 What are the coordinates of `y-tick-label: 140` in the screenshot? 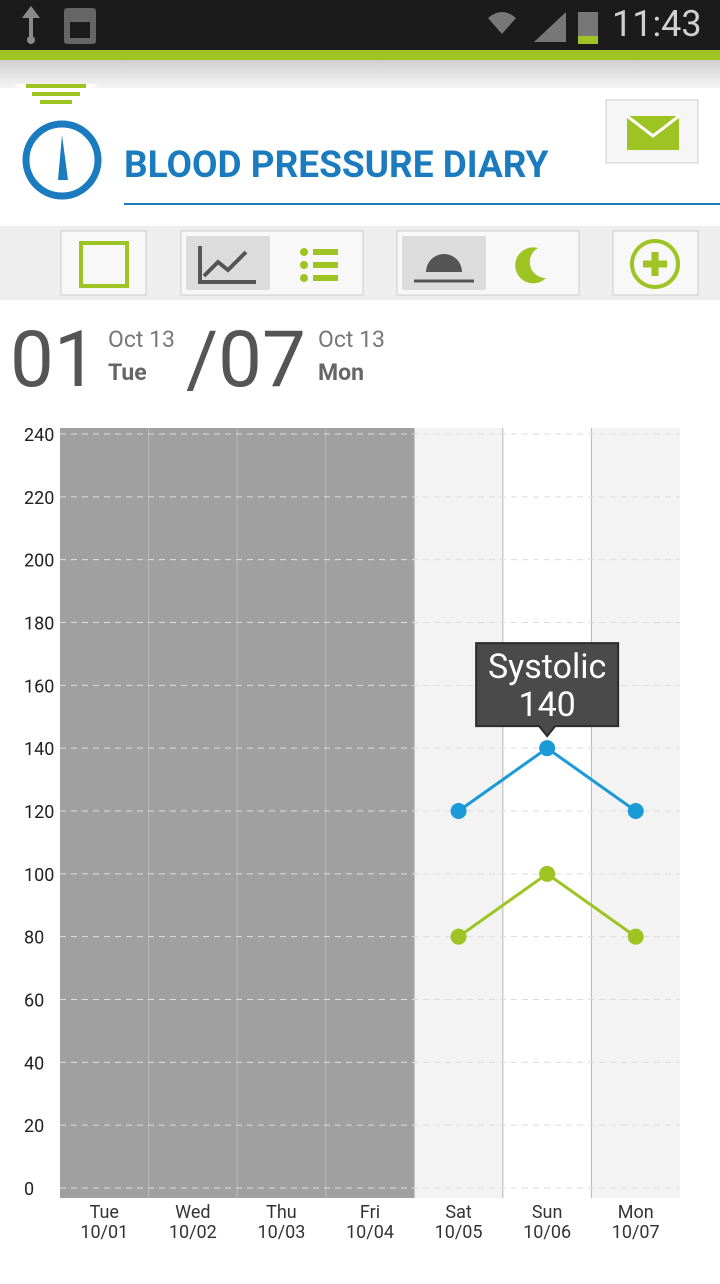 It's located at (39, 749).